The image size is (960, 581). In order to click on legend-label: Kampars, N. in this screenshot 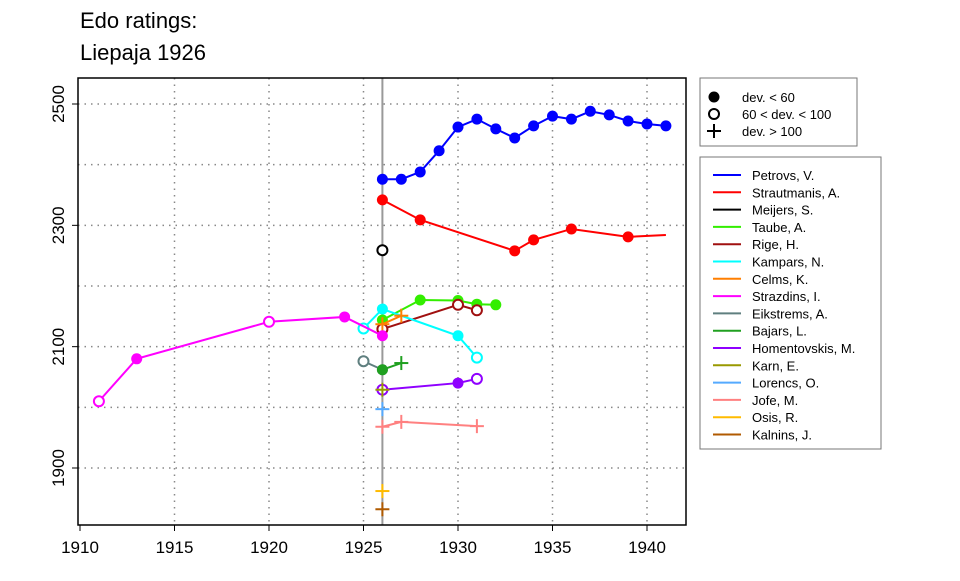, I will do `click(788, 262)`.